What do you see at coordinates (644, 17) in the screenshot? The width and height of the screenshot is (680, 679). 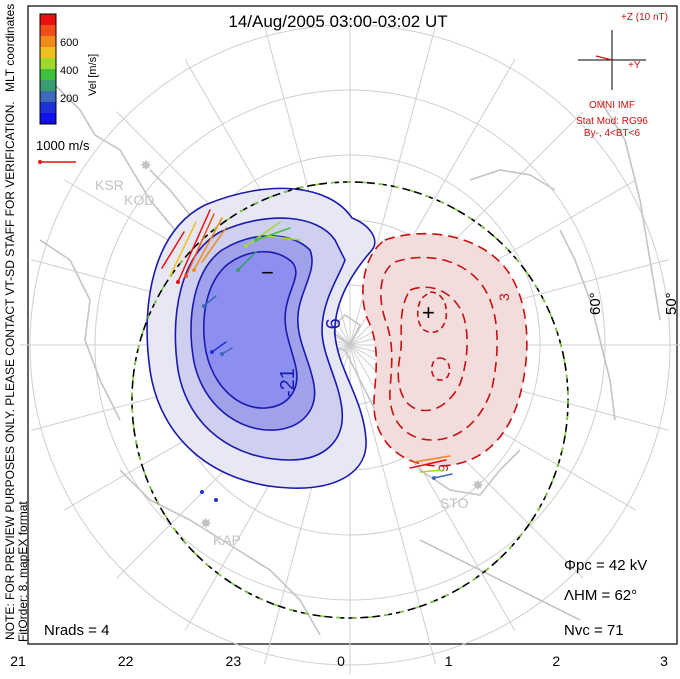 I see `imf-bz-label: +Z (10 nT)` at bounding box center [644, 17].